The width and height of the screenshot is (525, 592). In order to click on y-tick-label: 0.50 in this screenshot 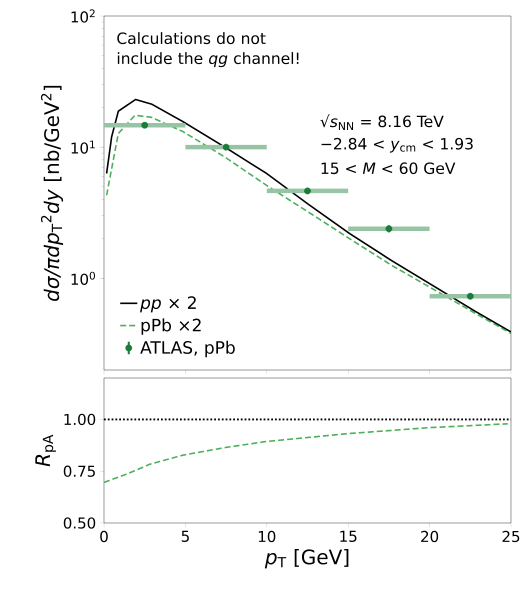, I will do `click(80, 523)`.